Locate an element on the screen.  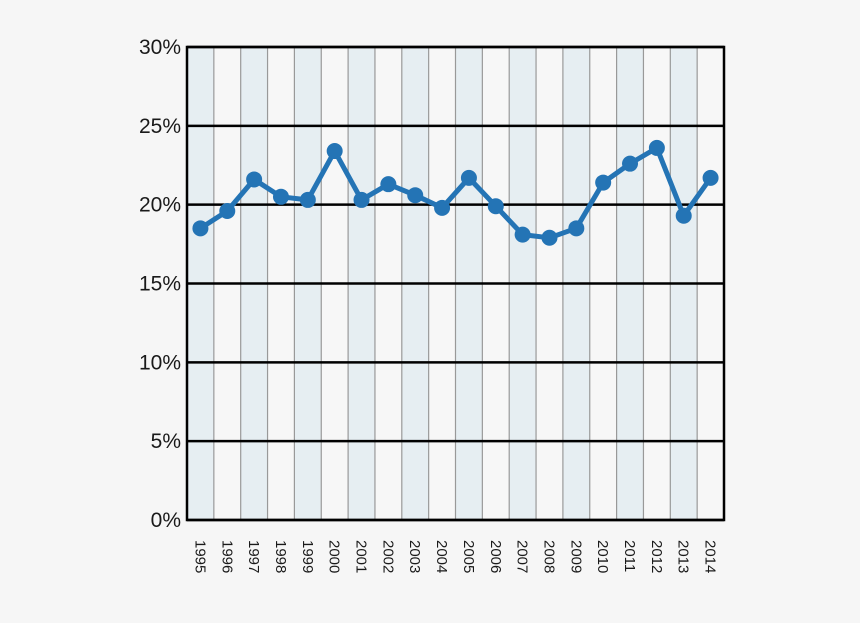
data-point-2004 is located at coordinates (442, 207).